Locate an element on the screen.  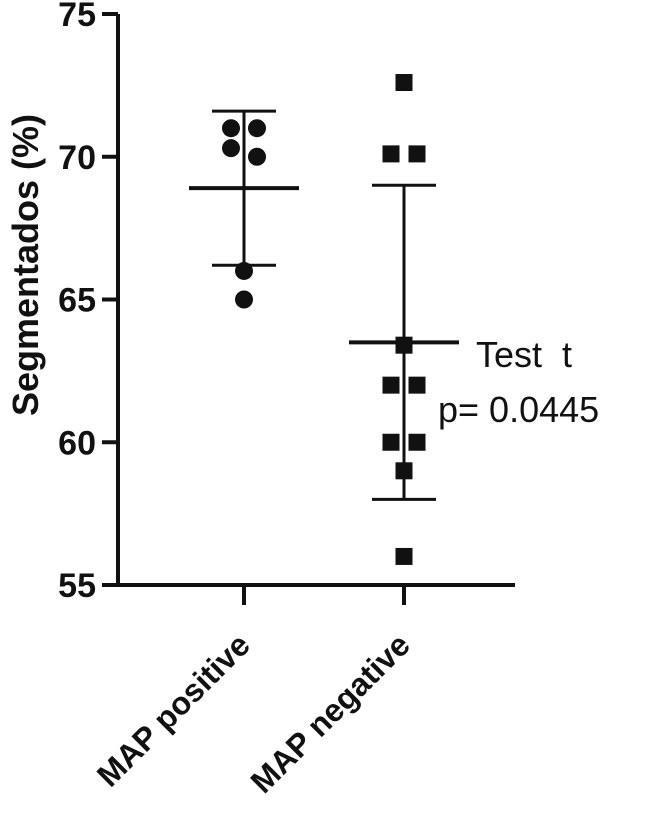
y-axis-label: Segmentados (%) is located at coordinates (25, 265).